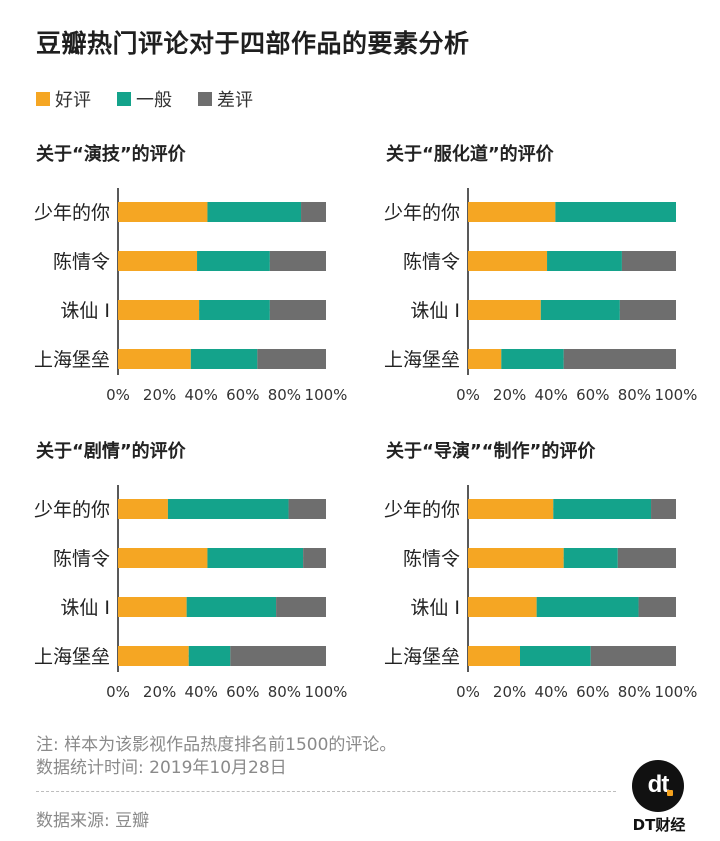 Image resolution: width=720 pixels, height=841 pixels. What do you see at coordinates (216, 745) in the screenshot?
I see `sample-note: 注: 样本为该影视作品热度排名前1500的评论。` at bounding box center [216, 745].